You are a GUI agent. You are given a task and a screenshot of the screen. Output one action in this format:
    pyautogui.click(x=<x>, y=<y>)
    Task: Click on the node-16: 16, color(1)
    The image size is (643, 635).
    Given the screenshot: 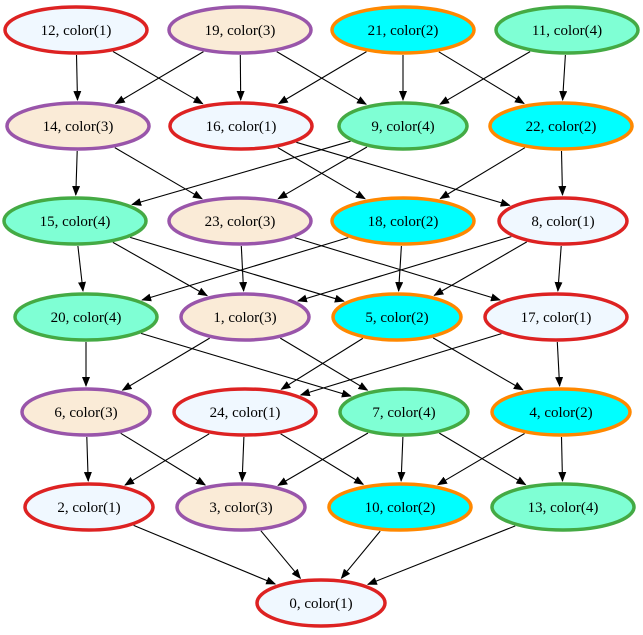 What is the action you would take?
    pyautogui.click(x=241, y=126)
    